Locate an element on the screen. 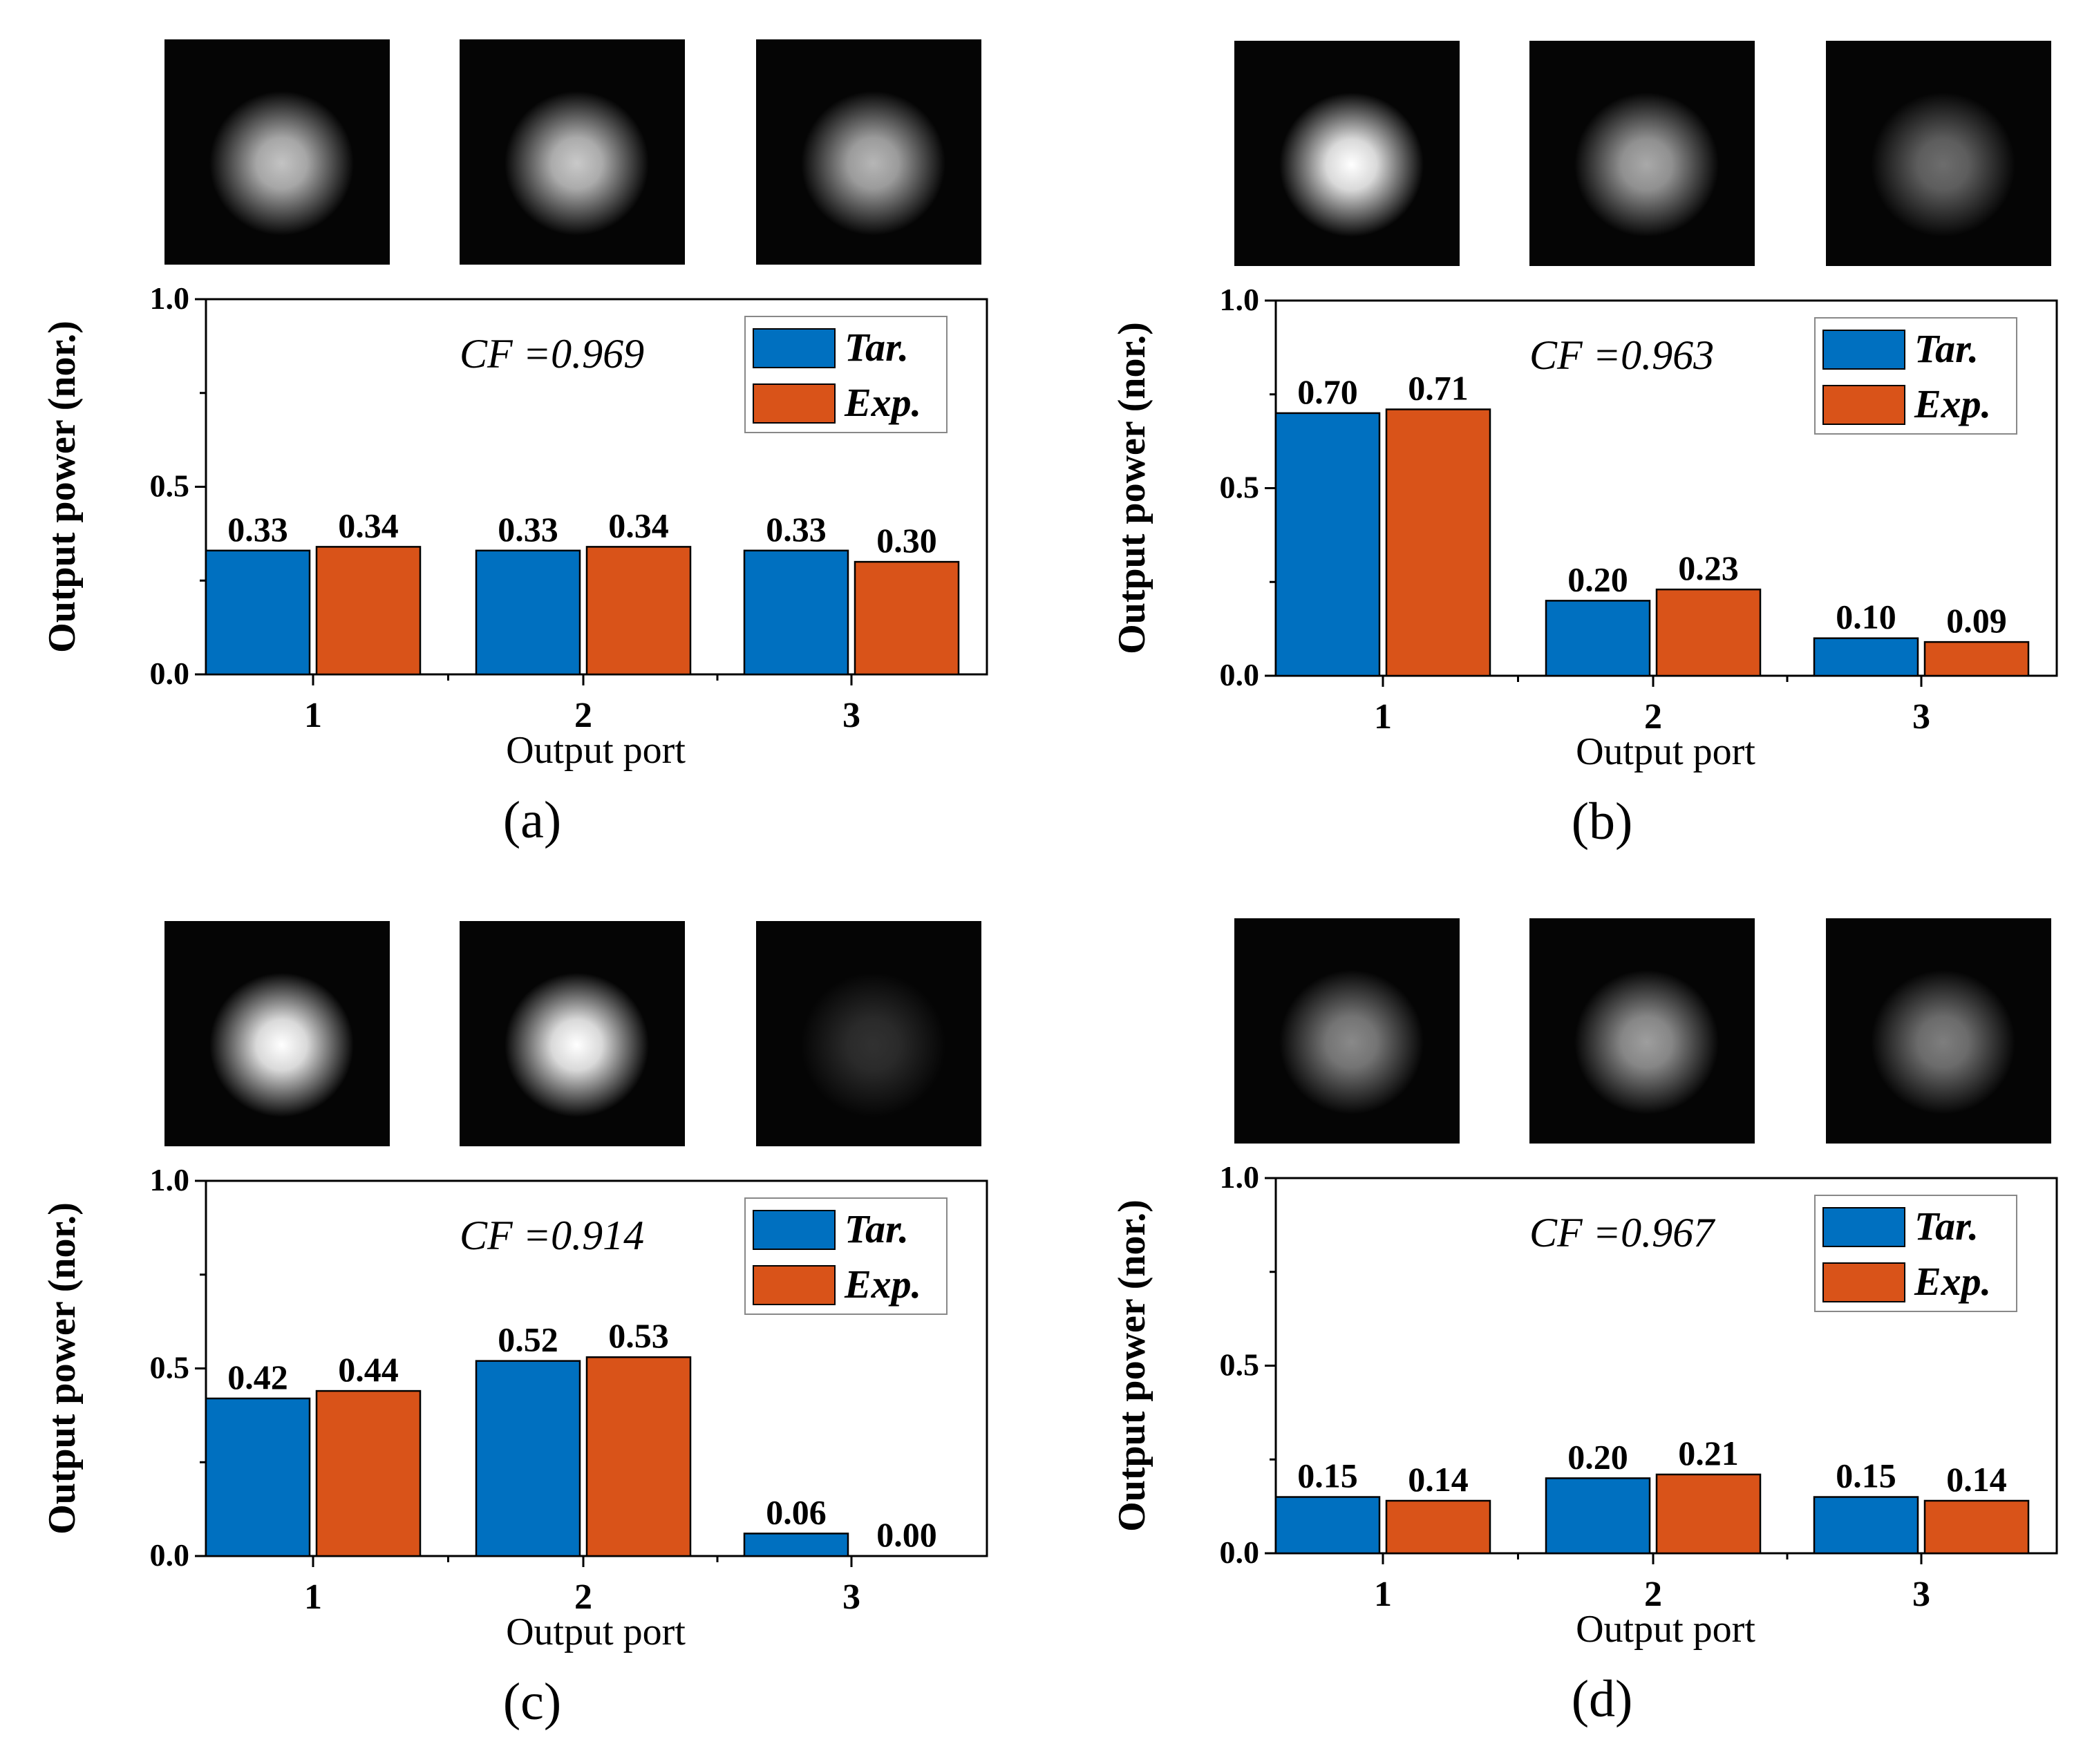 This screenshot has width=2092, height=1764. cf-annotation: CF =0.914 is located at coordinates (552, 1235).